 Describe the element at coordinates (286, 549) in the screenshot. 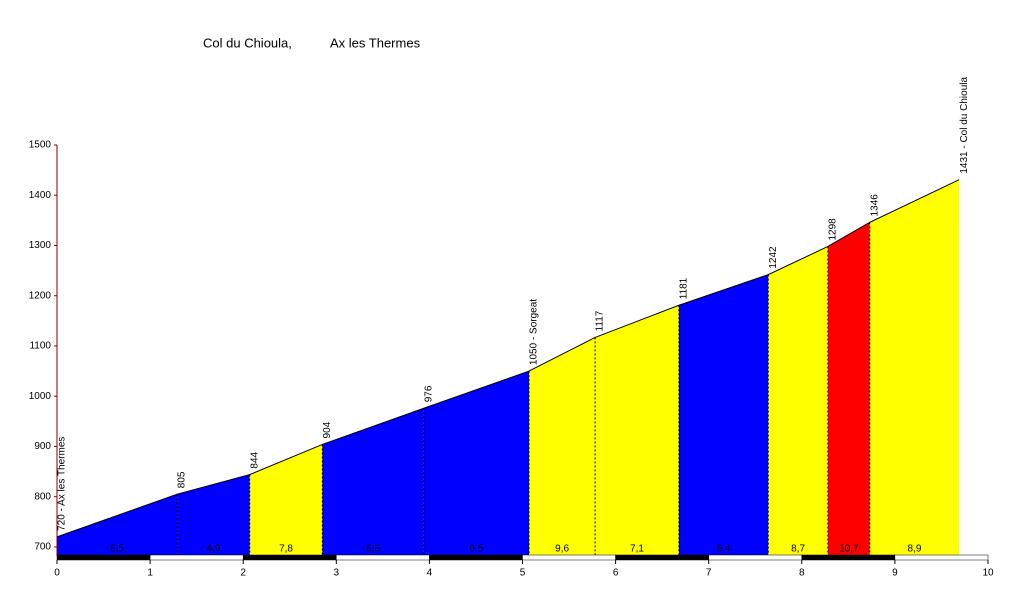

I see `gradient-label: 7,8` at that location.